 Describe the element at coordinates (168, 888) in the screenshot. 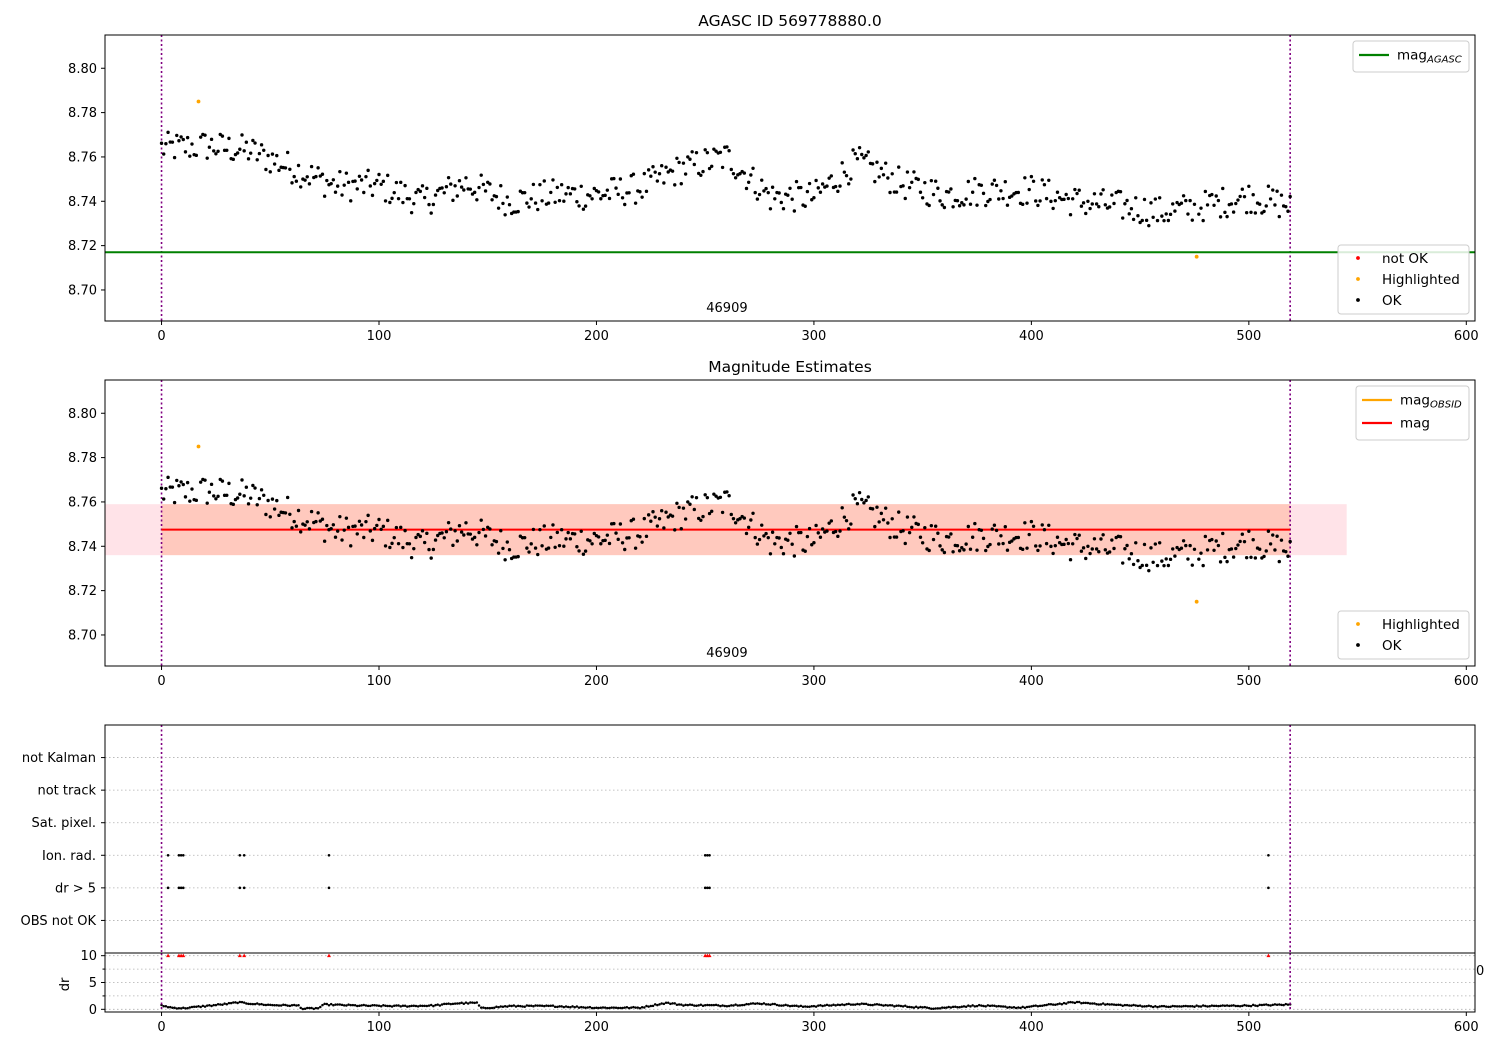

I see `flag-point` at that location.